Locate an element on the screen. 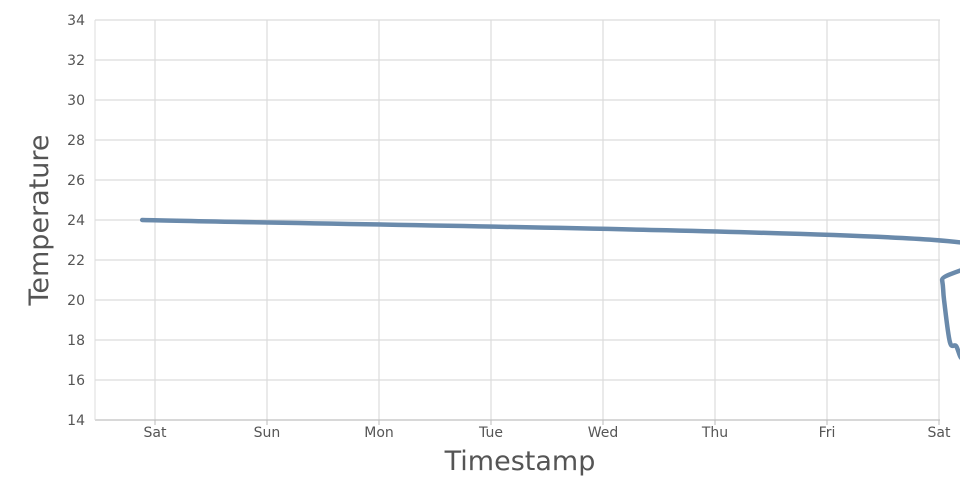 The width and height of the screenshot is (960, 500). x-axis-title: Timestamp is located at coordinates (520, 461).